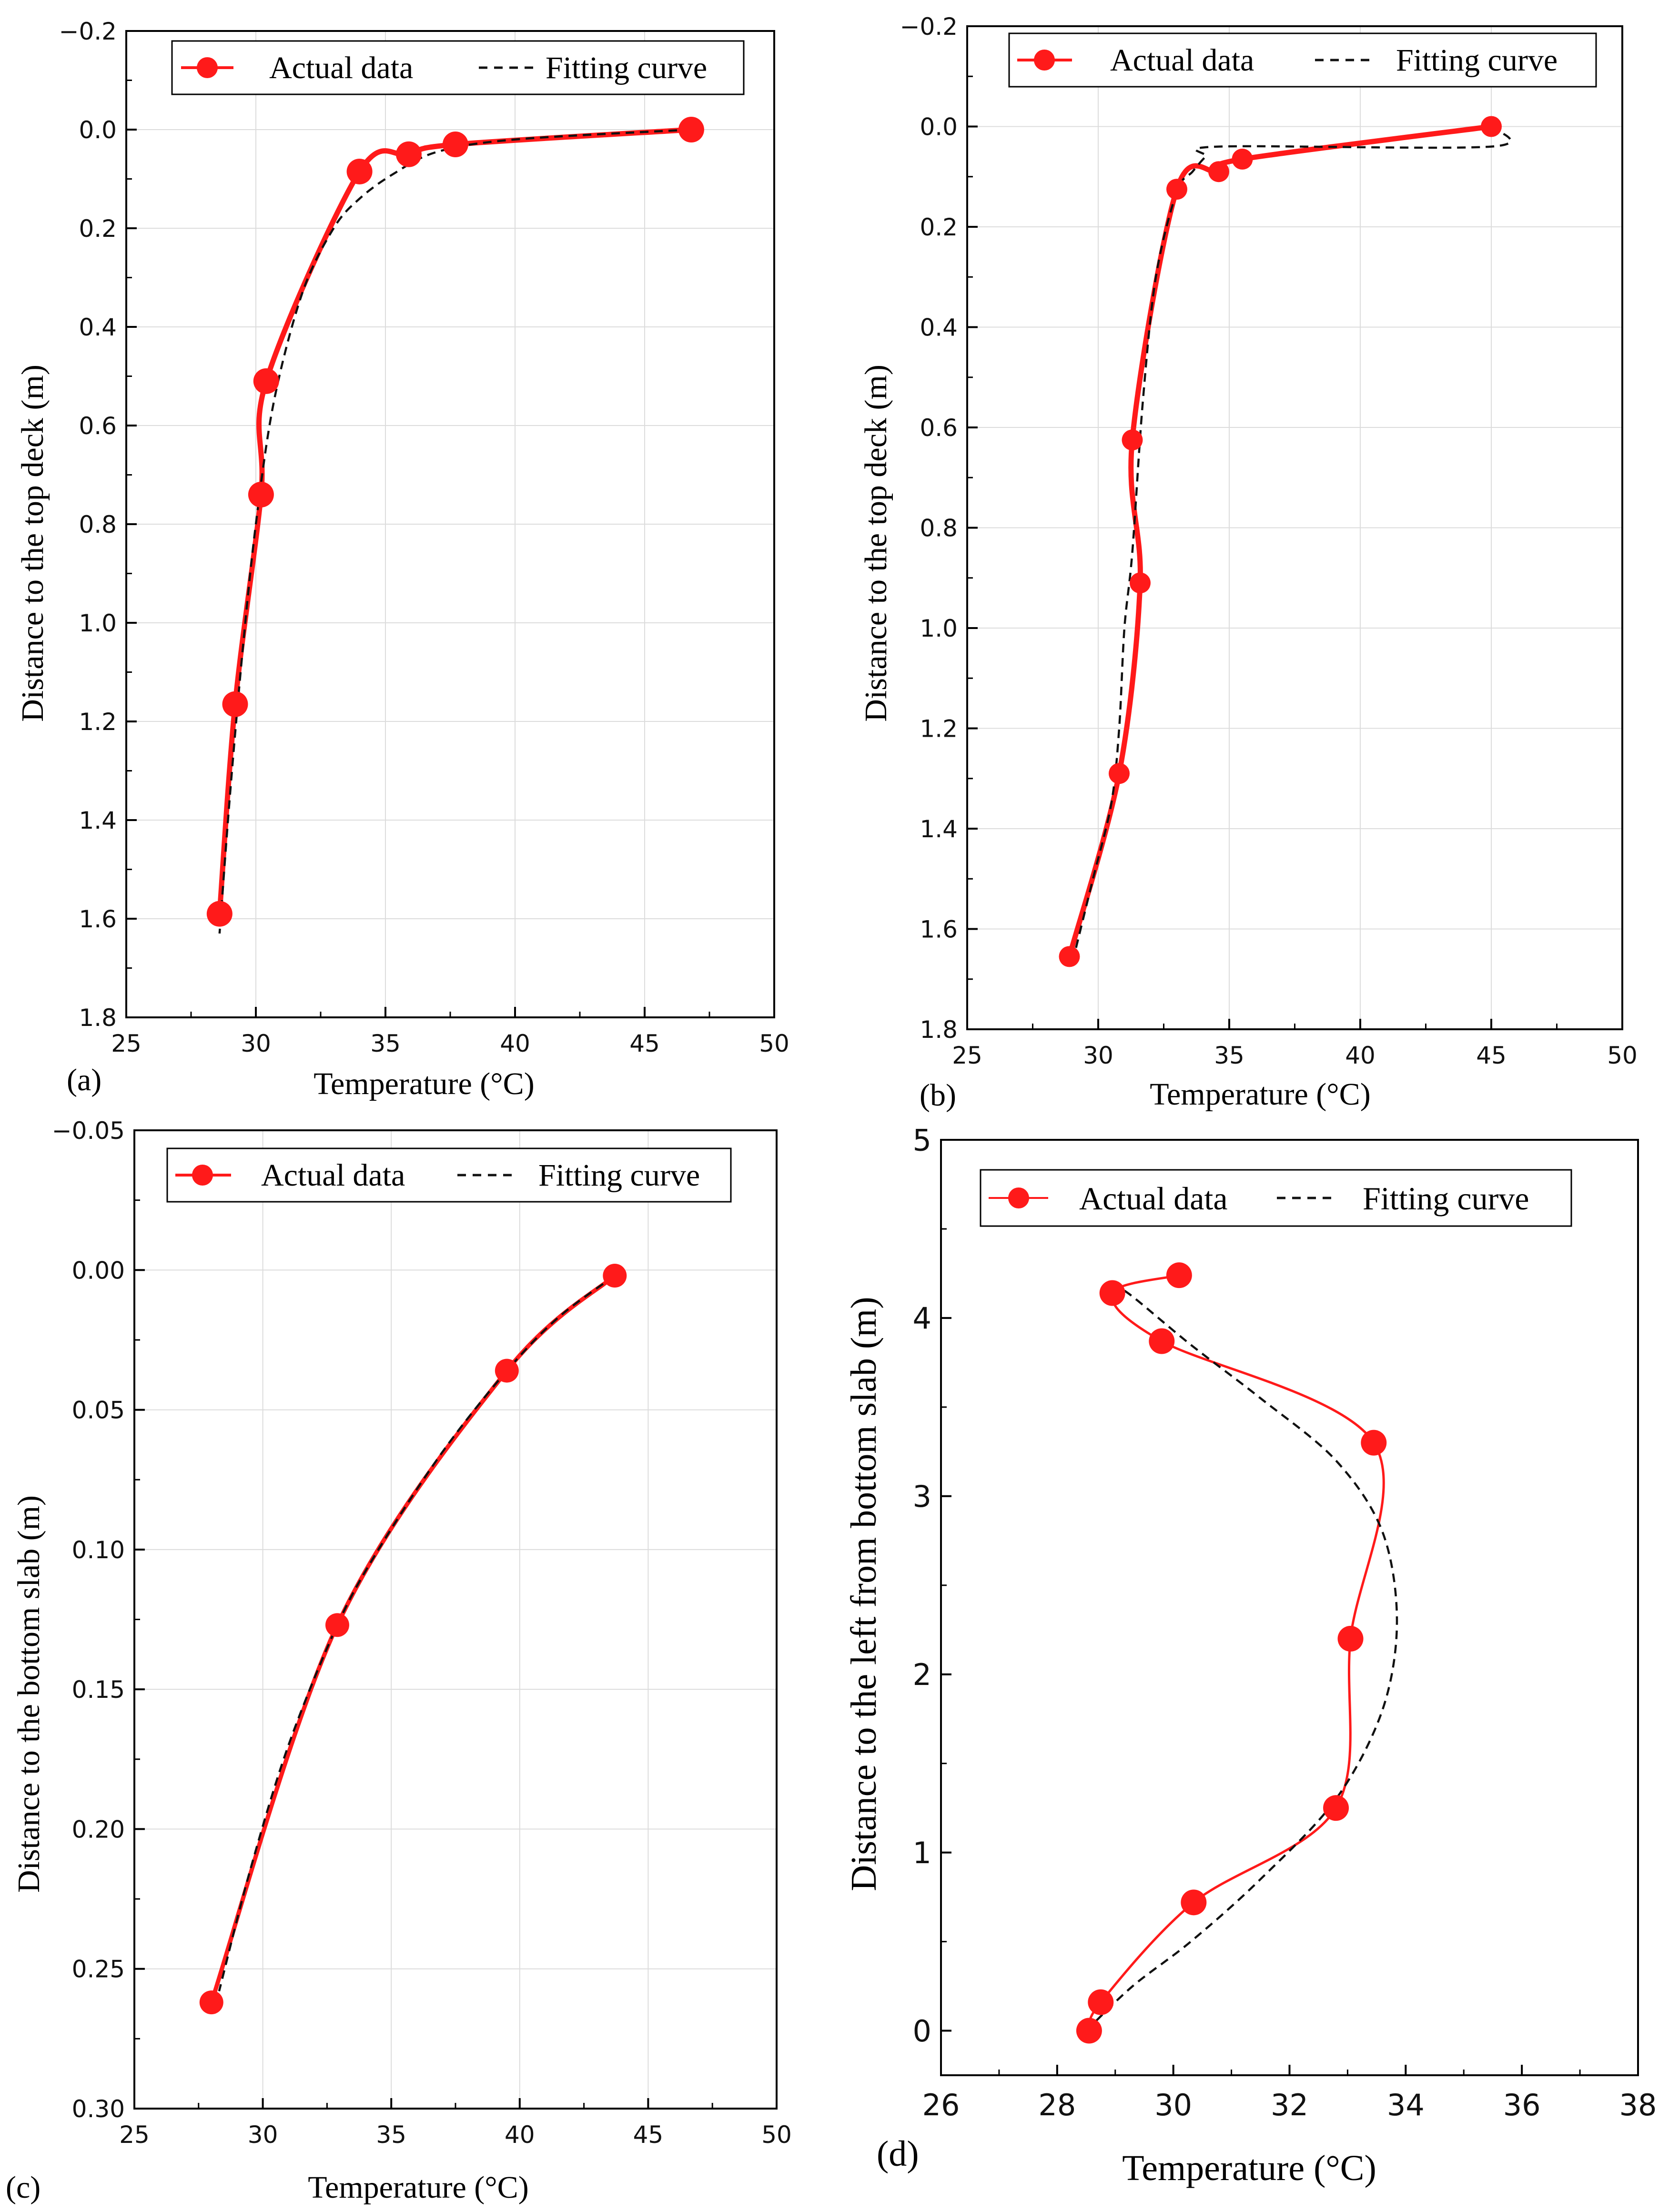 The height and width of the screenshot is (2212, 1679). Describe the element at coordinates (938, 1095) in the screenshot. I see `panel-label: (b)` at that location.